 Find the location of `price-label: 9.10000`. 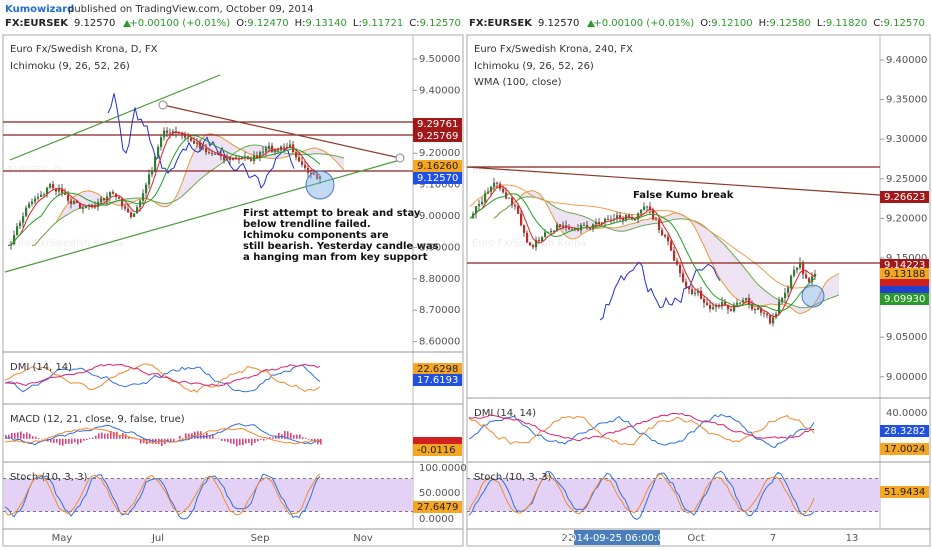

price-label: 9.10000 is located at coordinates (439, 185).